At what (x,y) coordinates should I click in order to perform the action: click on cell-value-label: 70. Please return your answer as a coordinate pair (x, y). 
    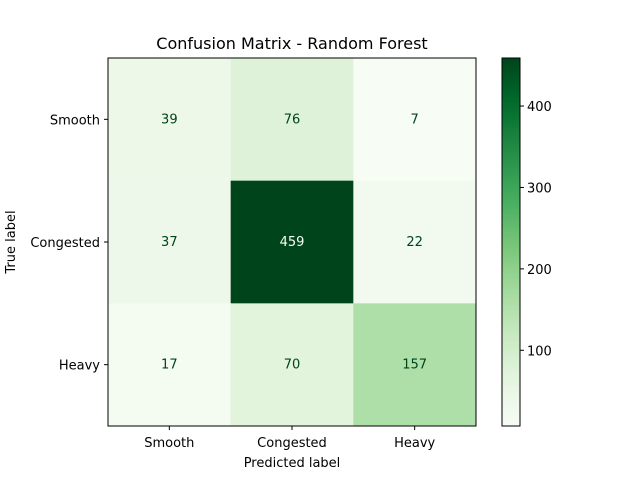
    Looking at the image, I should click on (292, 365).